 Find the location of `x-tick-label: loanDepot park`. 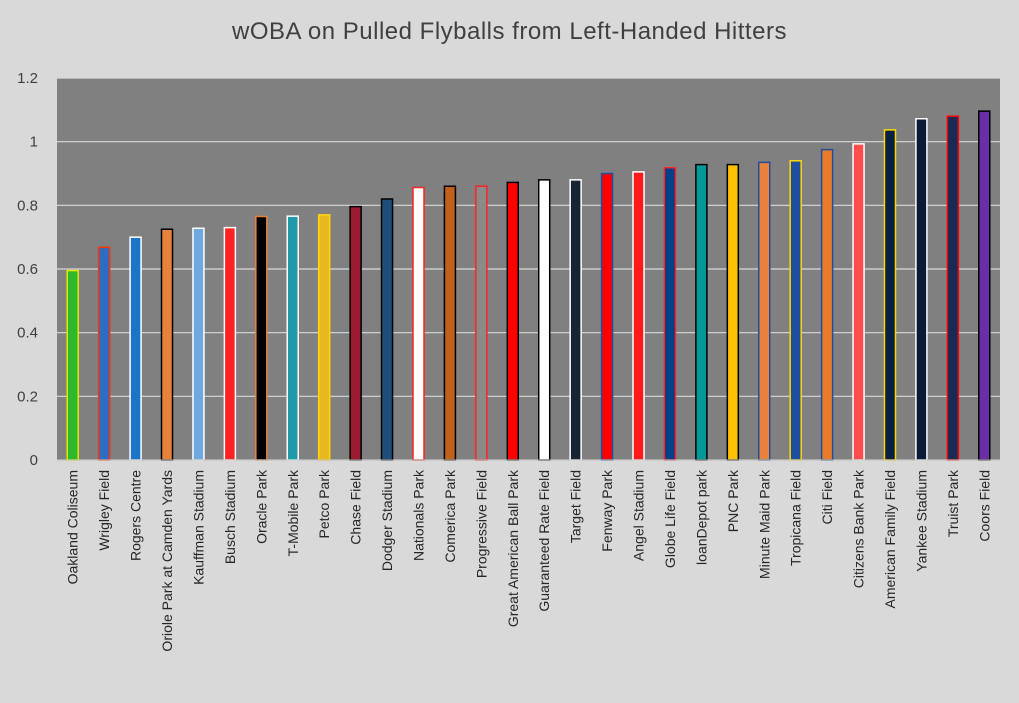

x-tick-label: loanDepot park is located at coordinates (701, 517).